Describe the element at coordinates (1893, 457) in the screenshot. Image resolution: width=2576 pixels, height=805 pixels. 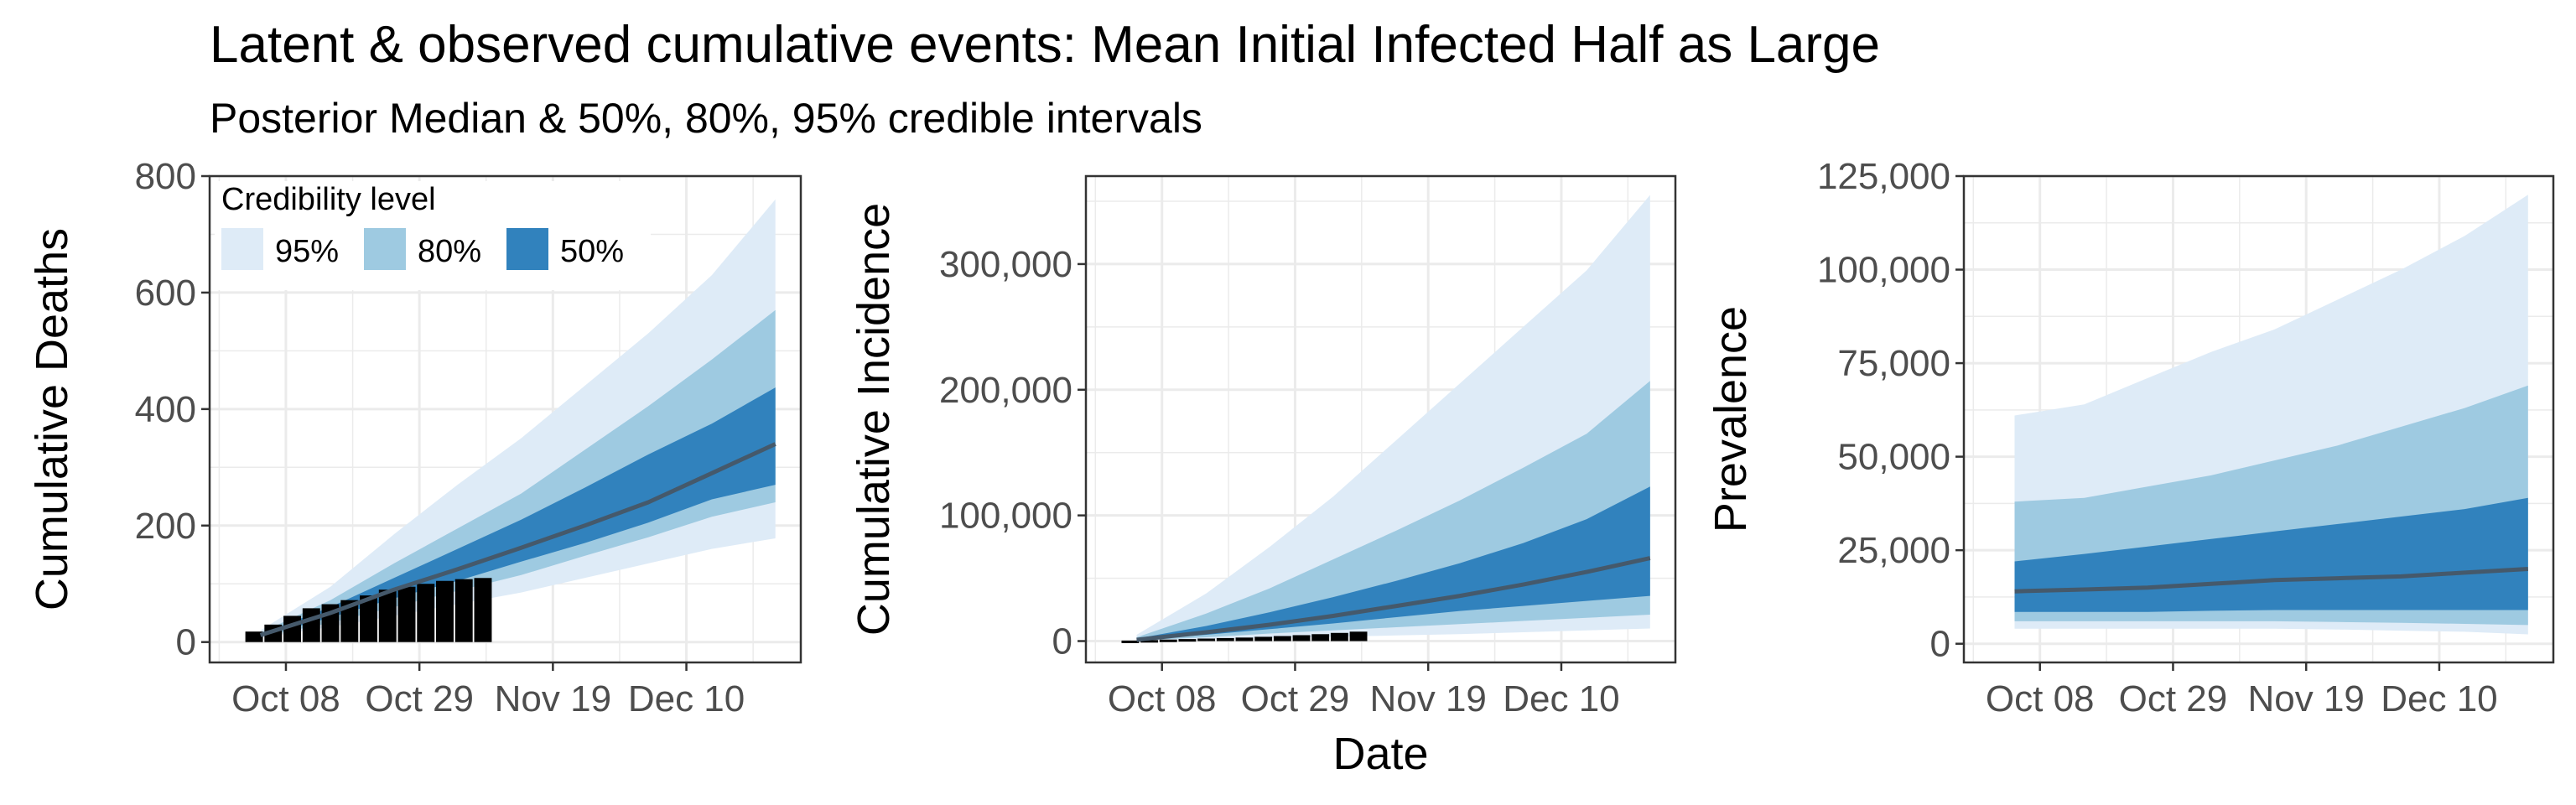
I see `y-tick-label: 50,000` at that location.